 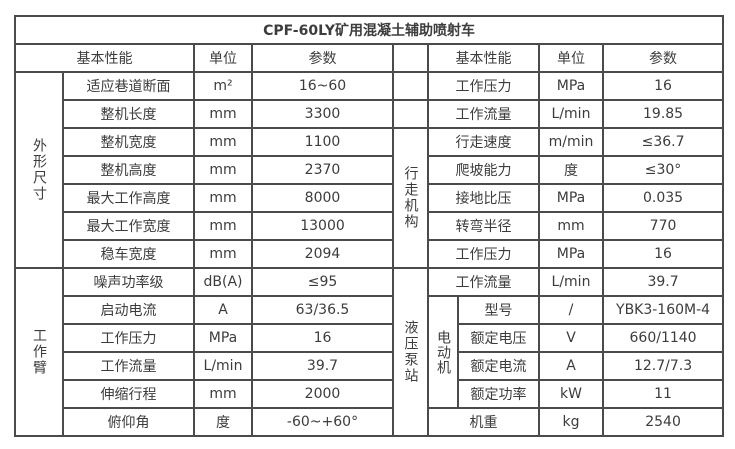 I want to click on header-unit-left: 单位, so click(x=223, y=58).